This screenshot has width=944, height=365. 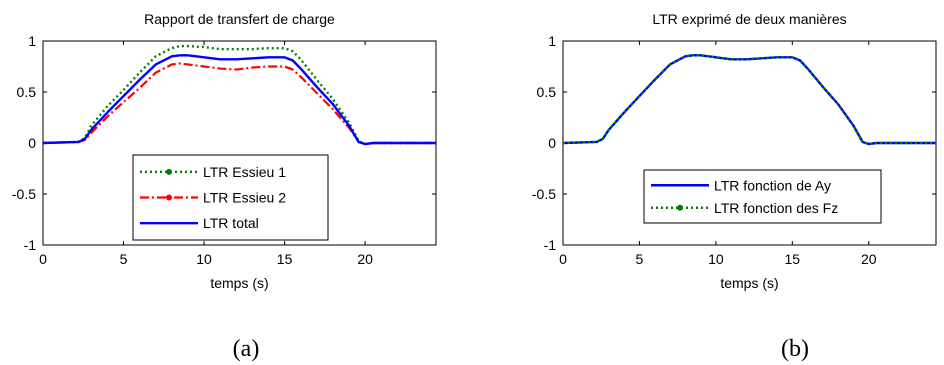 What do you see at coordinates (550, 245) in the screenshot?
I see `y-tick-label-b: -1` at bounding box center [550, 245].